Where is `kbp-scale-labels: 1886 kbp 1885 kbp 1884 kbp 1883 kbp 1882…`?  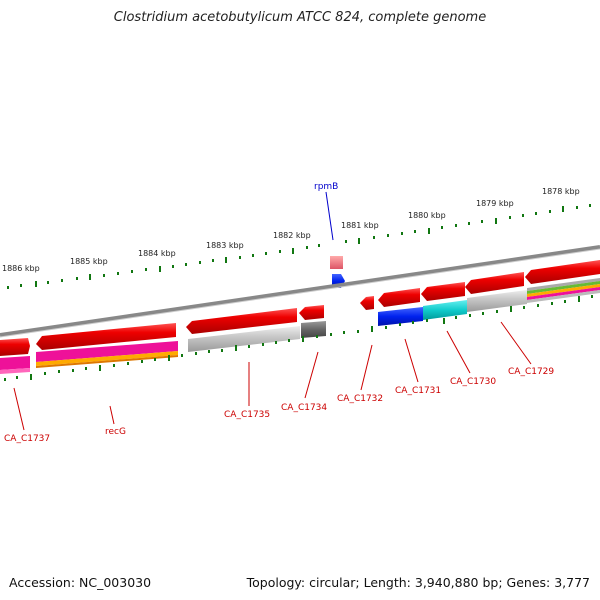
kbp-scale-labels: 1886 kbp 1885 kbp 1884 kbp 1883 kbp 1882… is located at coordinates (291, 230).